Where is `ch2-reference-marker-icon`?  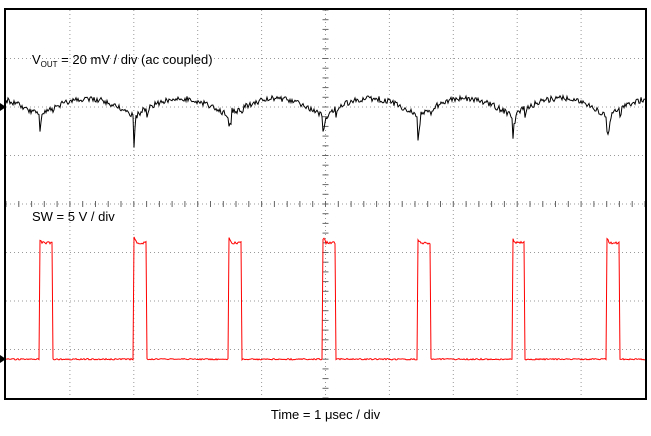
ch2-reference-marker-icon is located at coordinates (3, 359).